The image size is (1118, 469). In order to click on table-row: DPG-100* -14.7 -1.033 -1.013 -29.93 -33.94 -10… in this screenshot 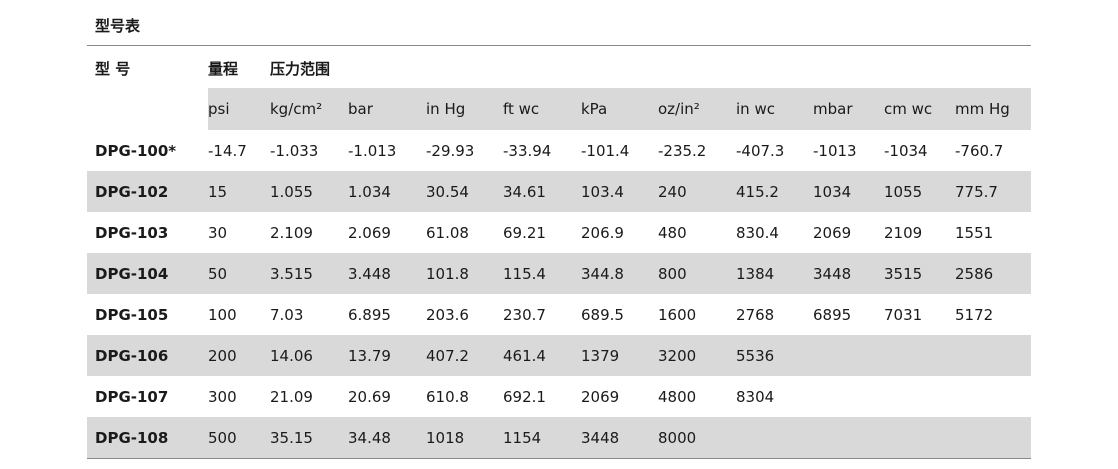, I will do `click(559, 150)`.